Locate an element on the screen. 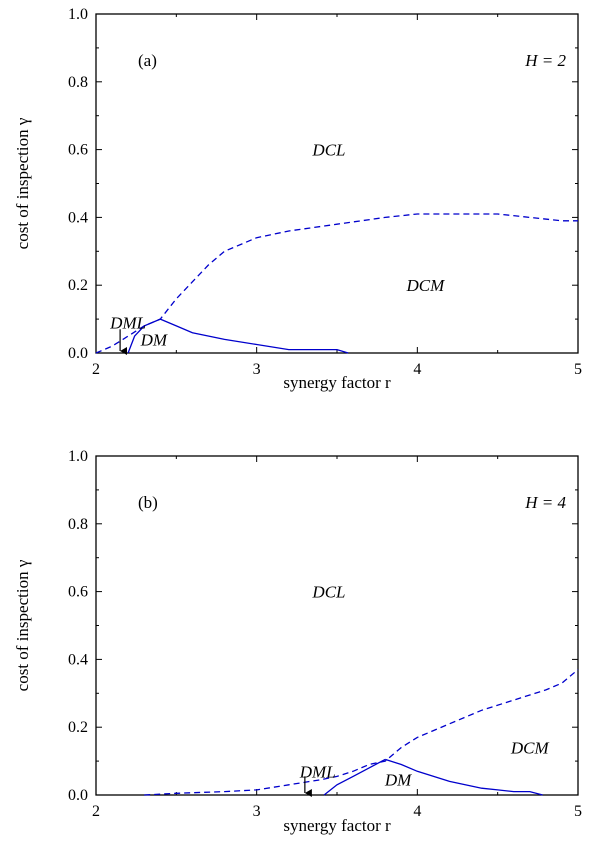  parameter-label: H = 4 is located at coordinates (545, 502).